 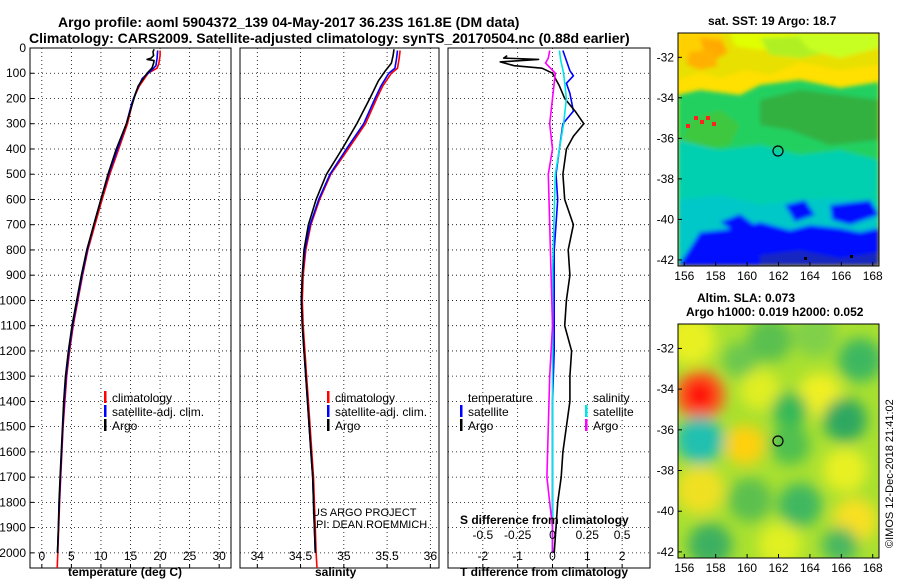 What do you see at coordinates (13, 553) in the screenshot?
I see `y-tick-label: 2000` at bounding box center [13, 553].